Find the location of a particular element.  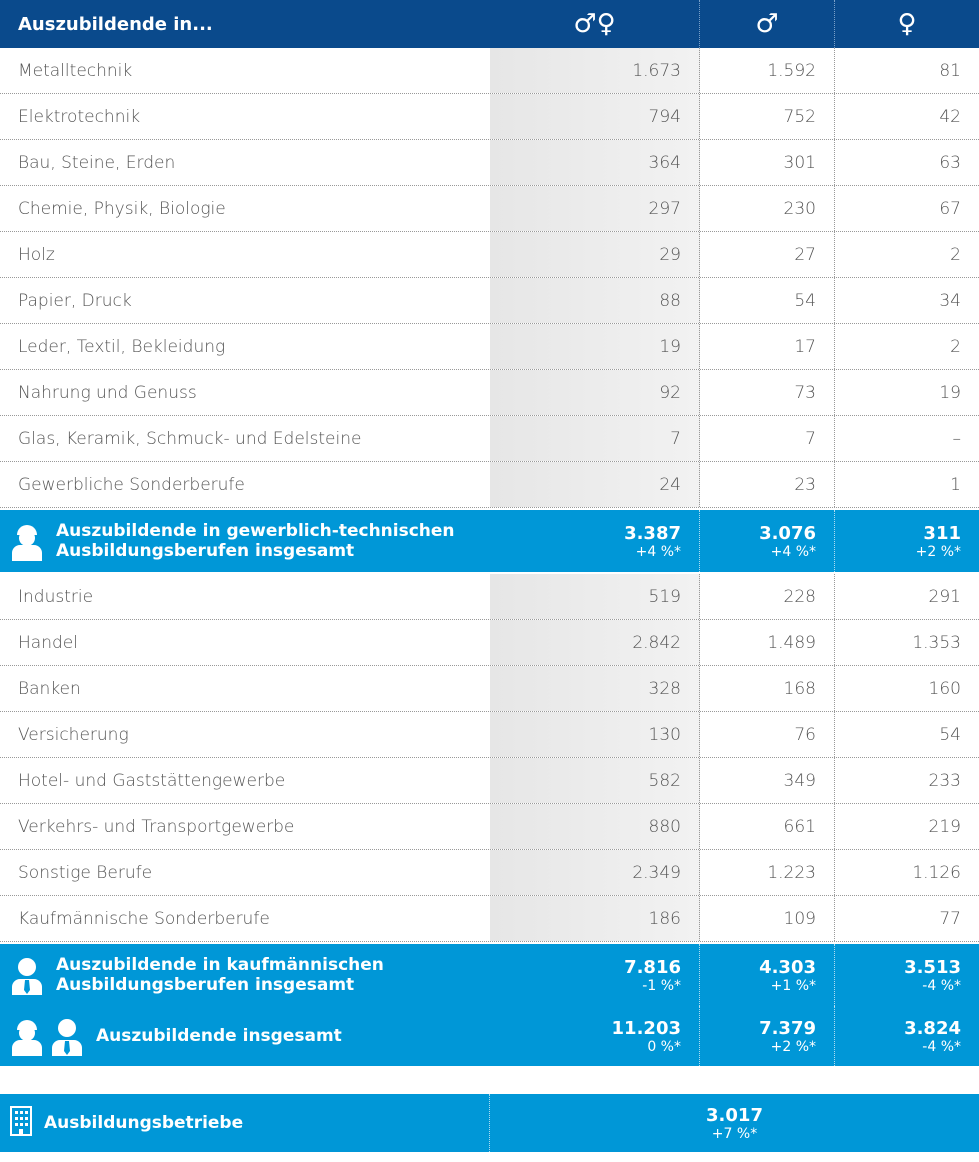

value-cell: 186 is located at coordinates (595, 918).